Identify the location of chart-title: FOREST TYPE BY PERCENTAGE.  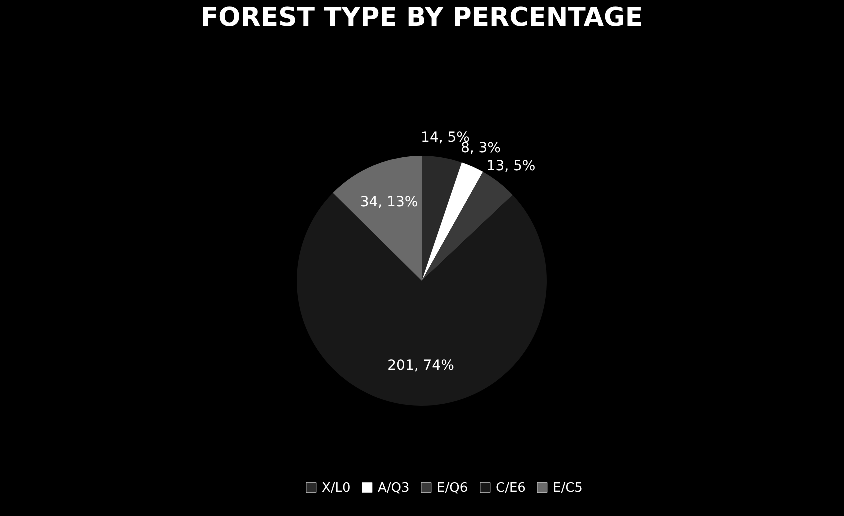
(422, 18).